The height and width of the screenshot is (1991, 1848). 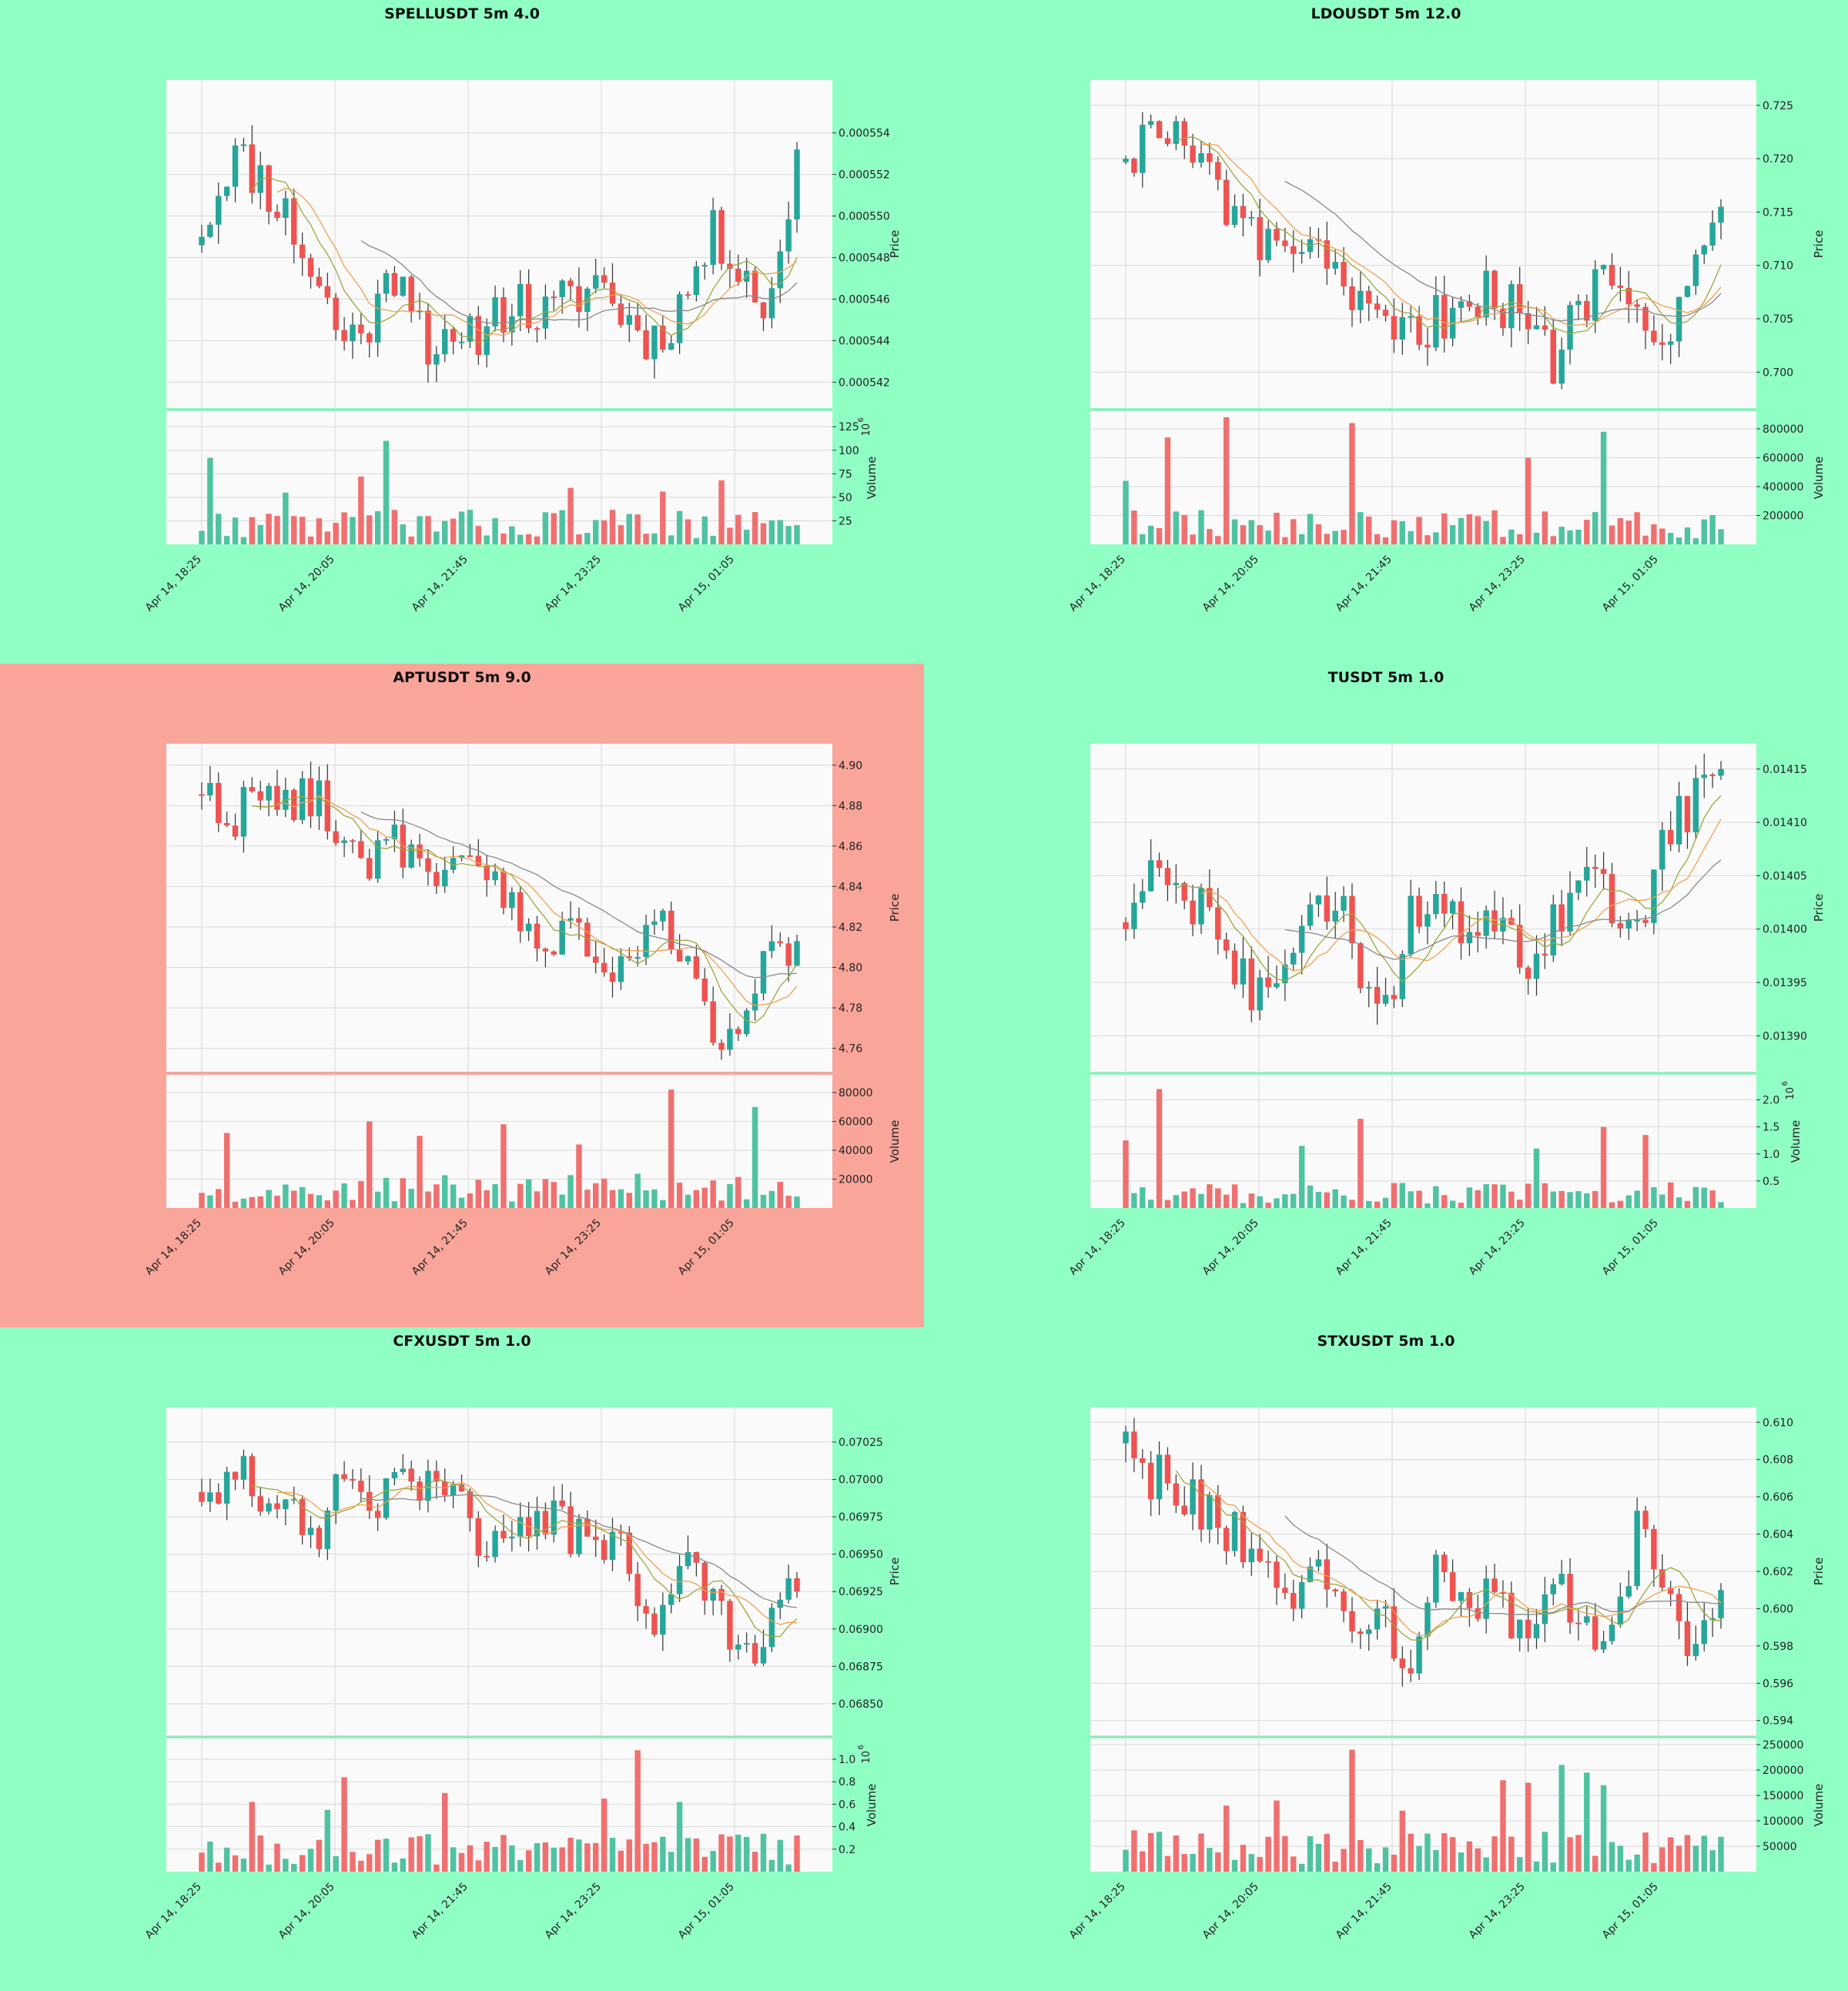 What do you see at coordinates (856, 1180) in the screenshot?
I see `volume-tick-label: 20000` at bounding box center [856, 1180].